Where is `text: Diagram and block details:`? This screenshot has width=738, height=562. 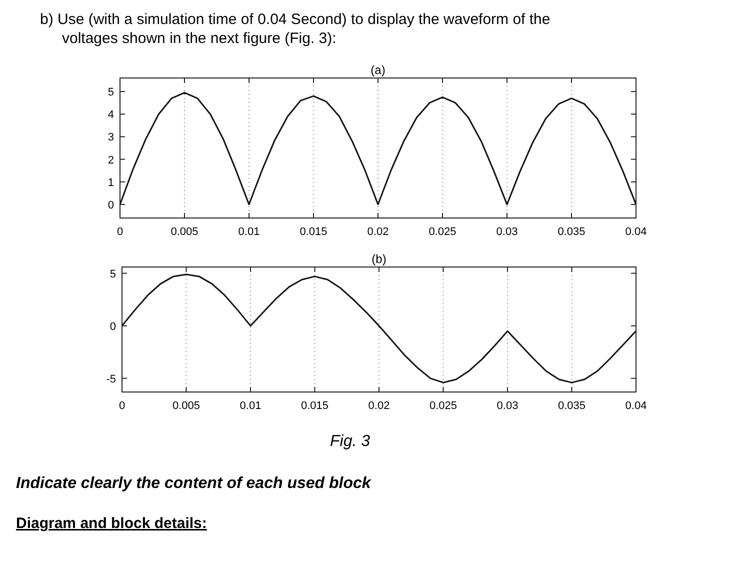 text: Diagram and block details: is located at coordinates (111, 523).